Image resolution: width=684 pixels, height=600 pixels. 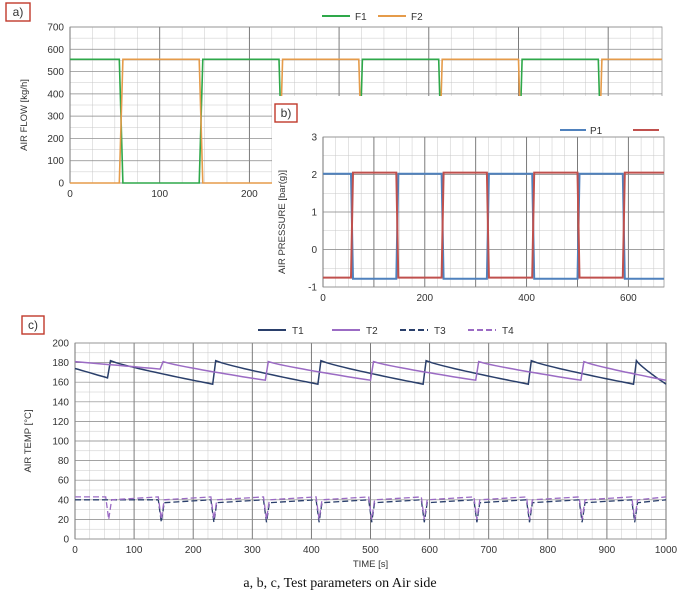 I want to click on y-tick-label: -1, so click(x=312, y=288).